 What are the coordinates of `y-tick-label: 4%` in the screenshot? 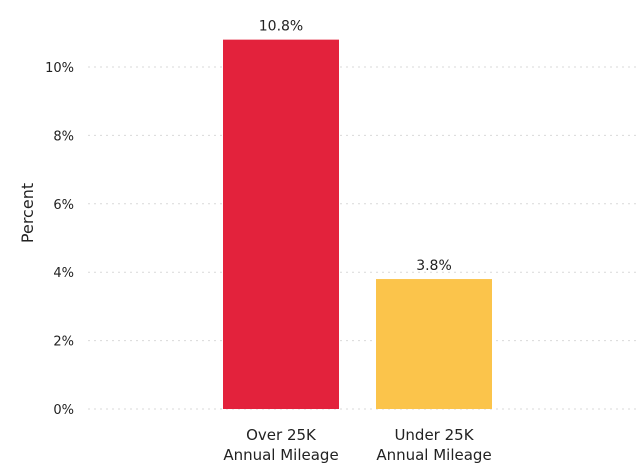 It's located at (63, 273).